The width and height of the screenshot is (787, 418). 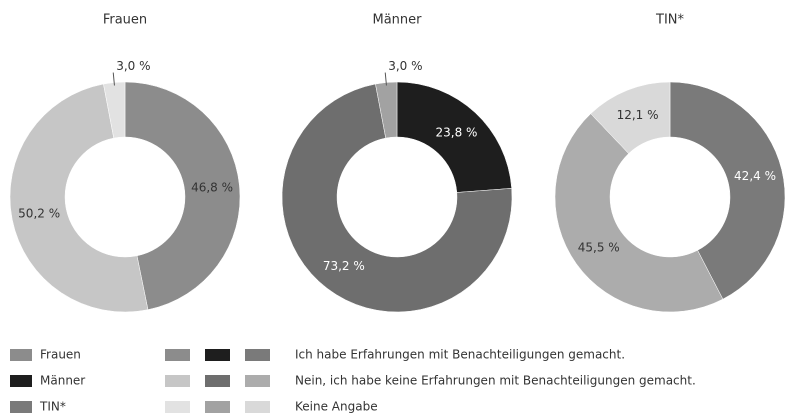 I want to click on legend-label: TIN*, so click(x=52, y=407).